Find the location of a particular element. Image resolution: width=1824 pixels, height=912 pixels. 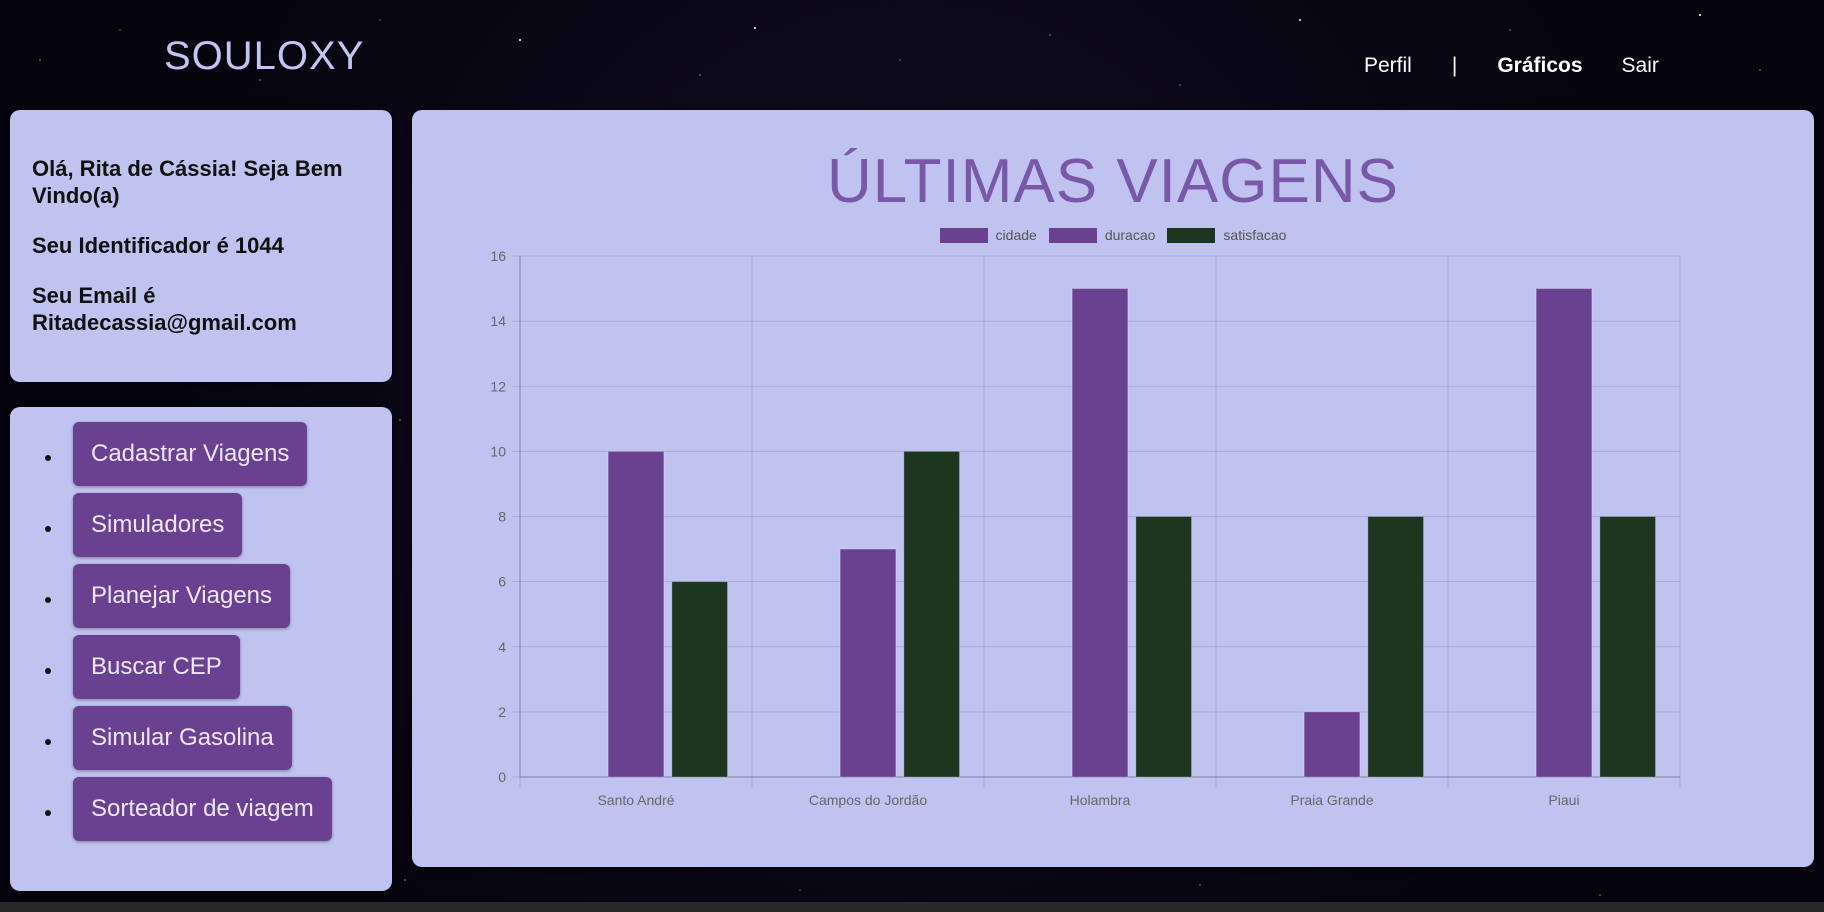

nav-sair: Sair is located at coordinates (1640, 65).